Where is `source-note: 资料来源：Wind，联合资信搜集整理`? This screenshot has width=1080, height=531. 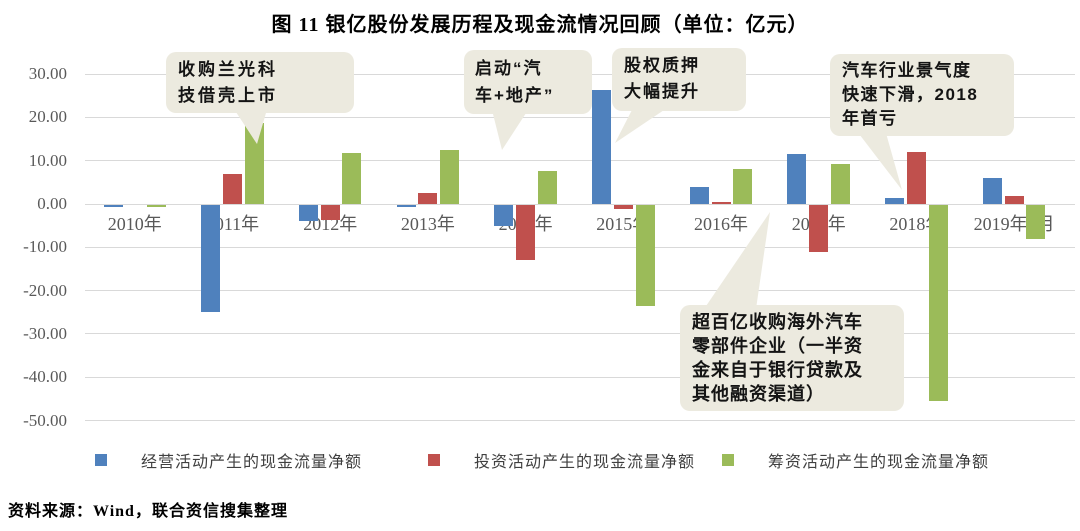 source-note: 资料来源：Wind，联合资信搜集整理 is located at coordinates (148, 511).